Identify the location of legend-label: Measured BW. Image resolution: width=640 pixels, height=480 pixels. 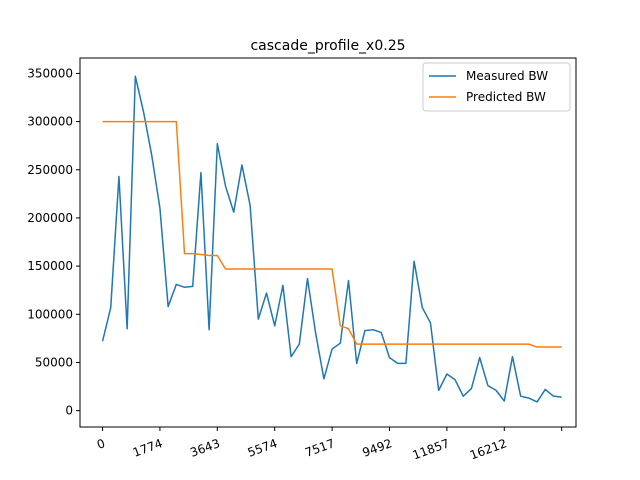
(507, 76).